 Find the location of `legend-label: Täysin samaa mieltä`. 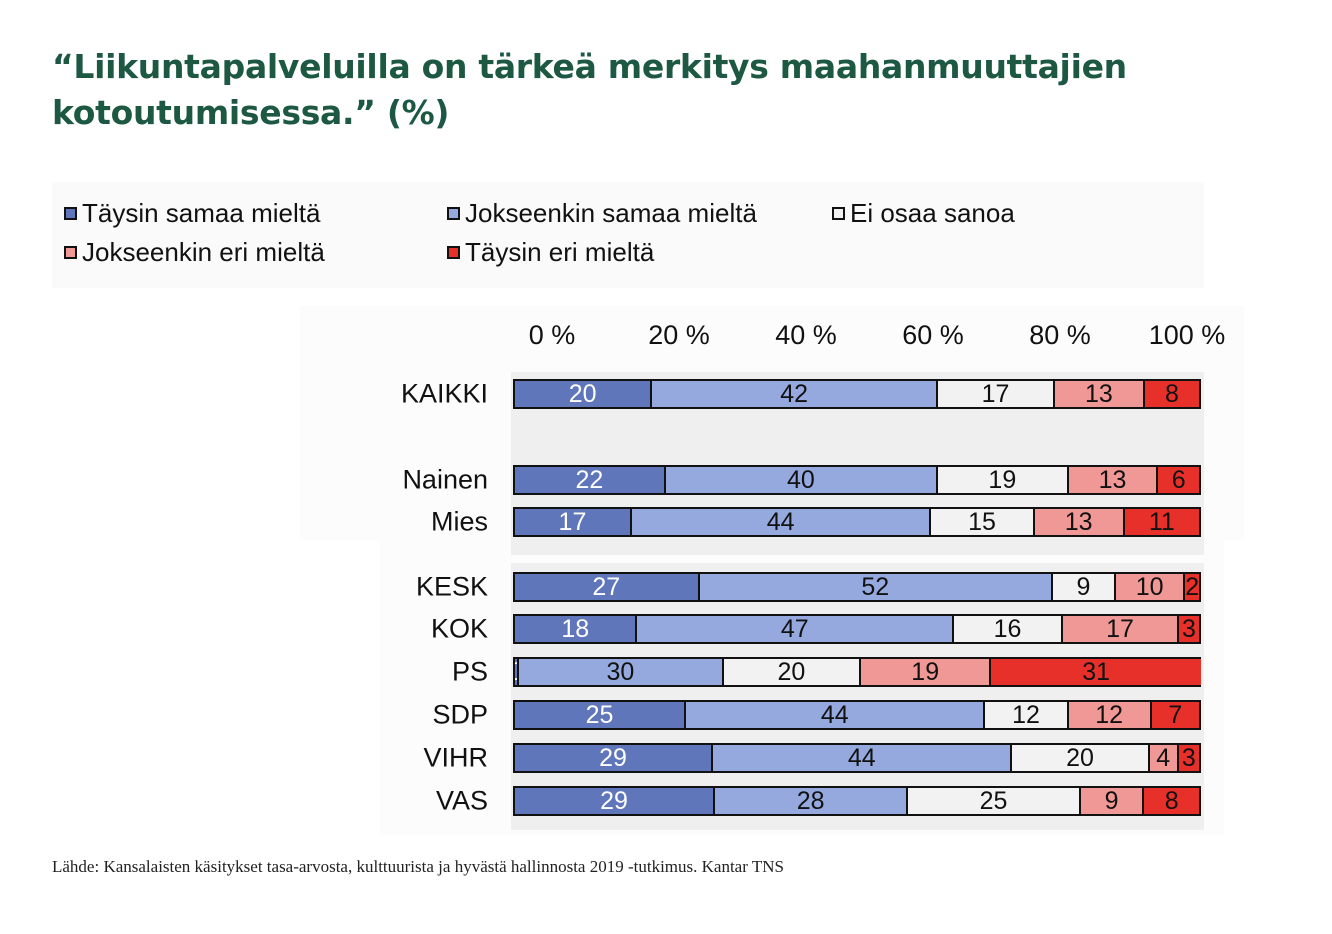

legend-label: Täysin samaa mieltä is located at coordinates (201, 213).